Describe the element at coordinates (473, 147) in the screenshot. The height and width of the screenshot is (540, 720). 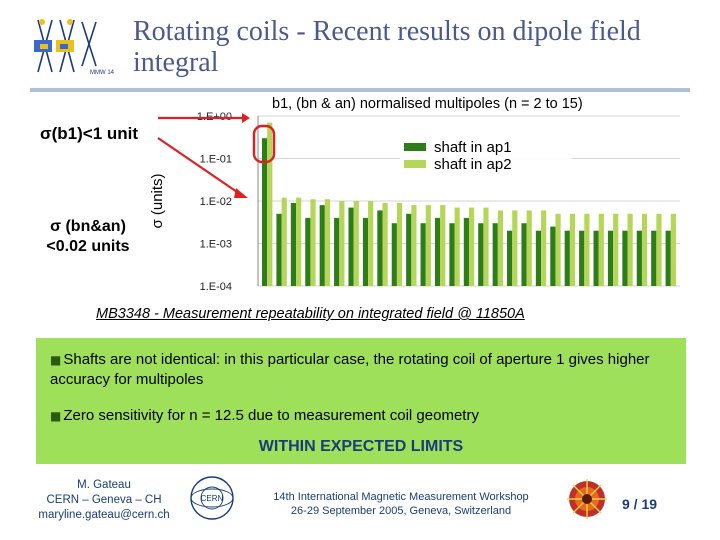
I see `legend-label: shaft in ap1` at that location.